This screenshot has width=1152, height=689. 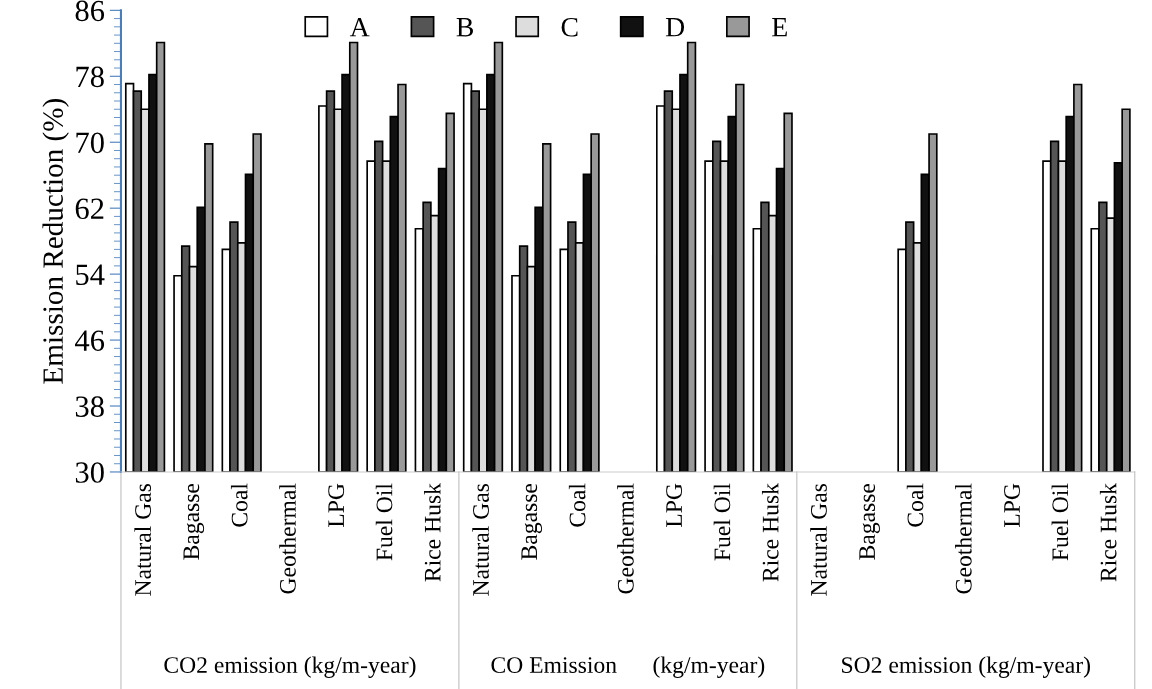 I want to click on y-tick-label: 30, so click(x=89, y=472).